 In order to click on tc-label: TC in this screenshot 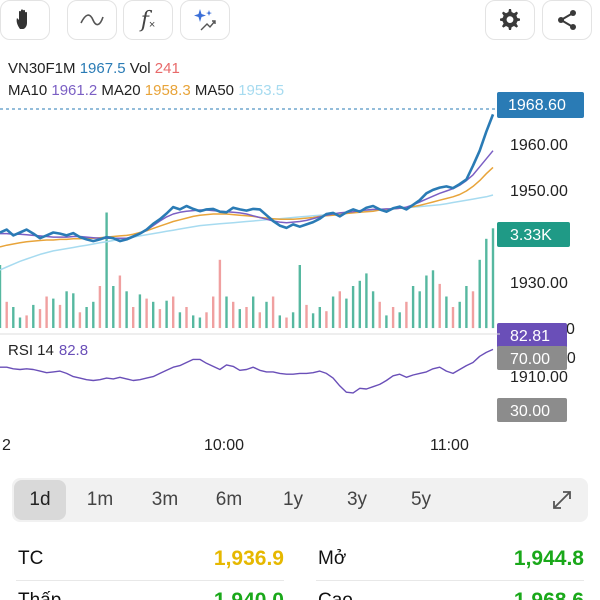, I will do `click(31, 558)`.